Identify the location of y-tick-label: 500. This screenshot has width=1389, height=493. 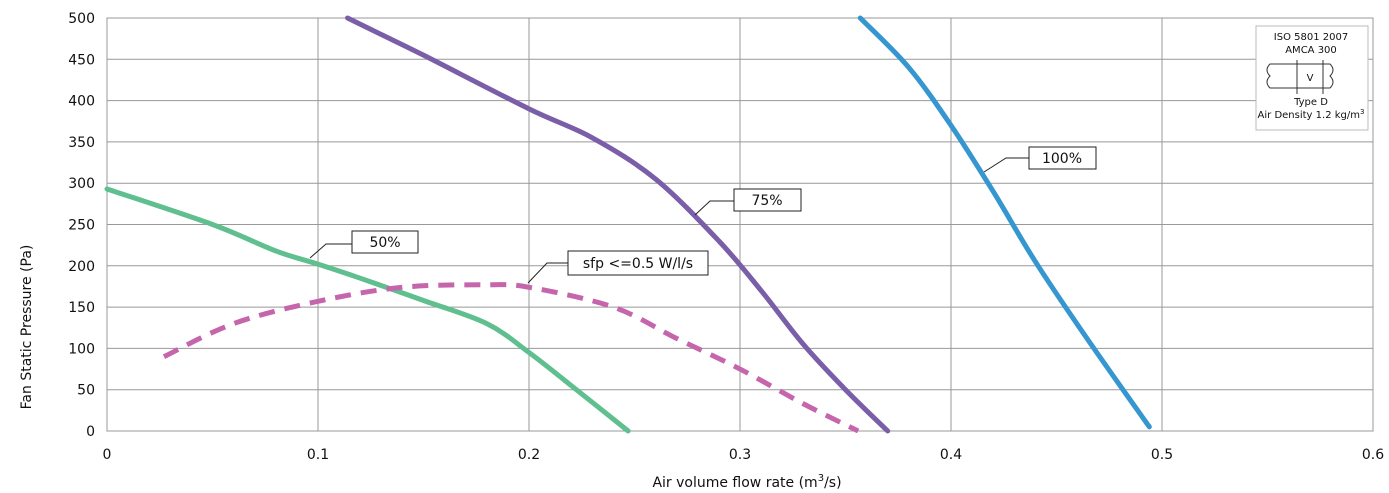
(81, 19).